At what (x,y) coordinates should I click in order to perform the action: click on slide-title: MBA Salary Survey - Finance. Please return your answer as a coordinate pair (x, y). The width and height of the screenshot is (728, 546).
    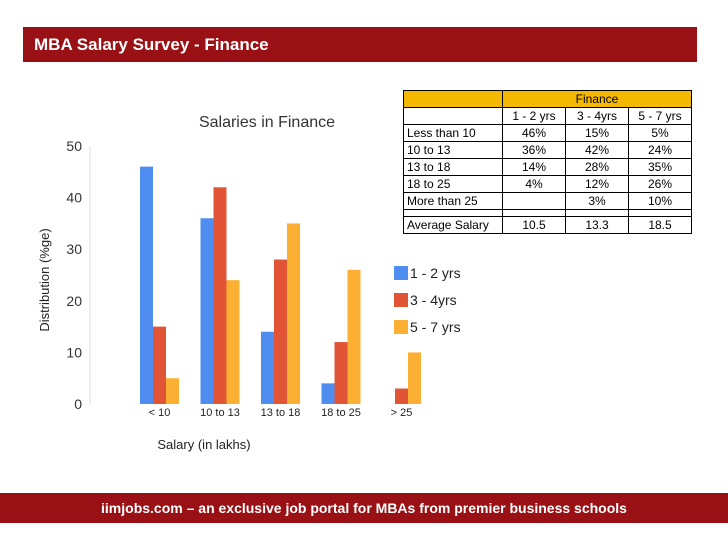
    Looking at the image, I should click on (360, 44).